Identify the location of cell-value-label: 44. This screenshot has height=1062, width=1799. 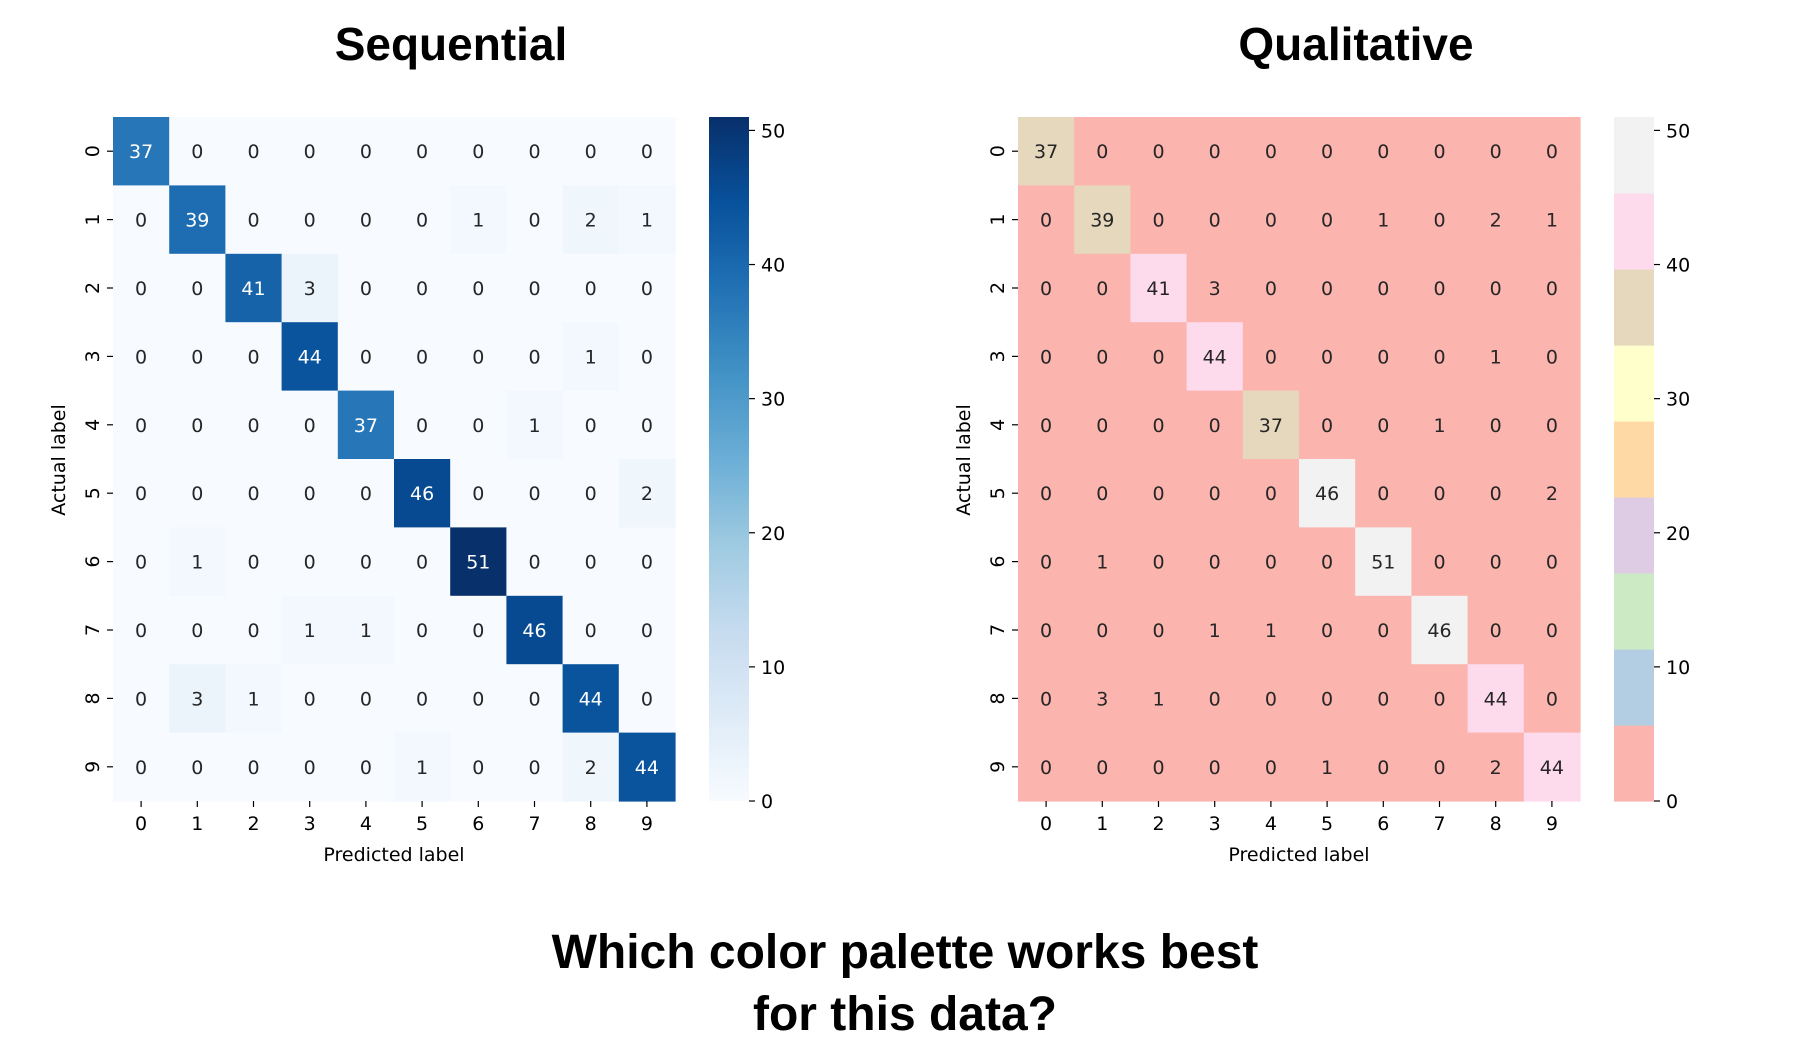
(1552, 768).